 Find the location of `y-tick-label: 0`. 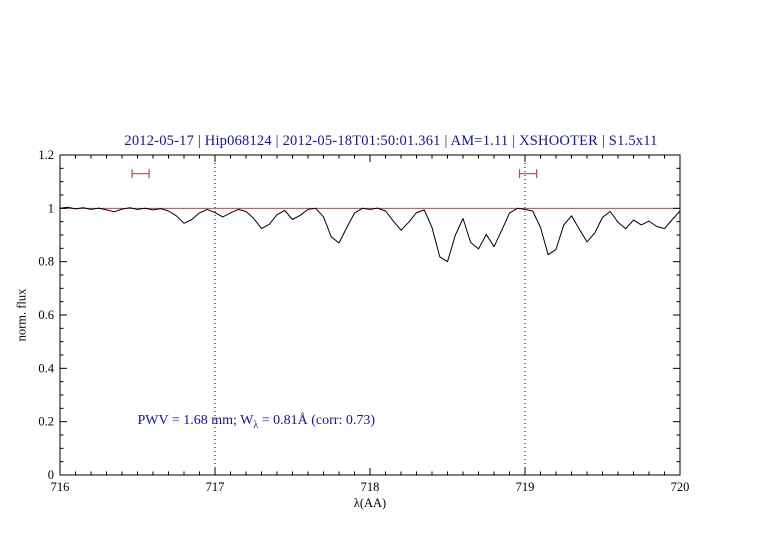

y-tick-label: 0 is located at coordinates (51, 475).